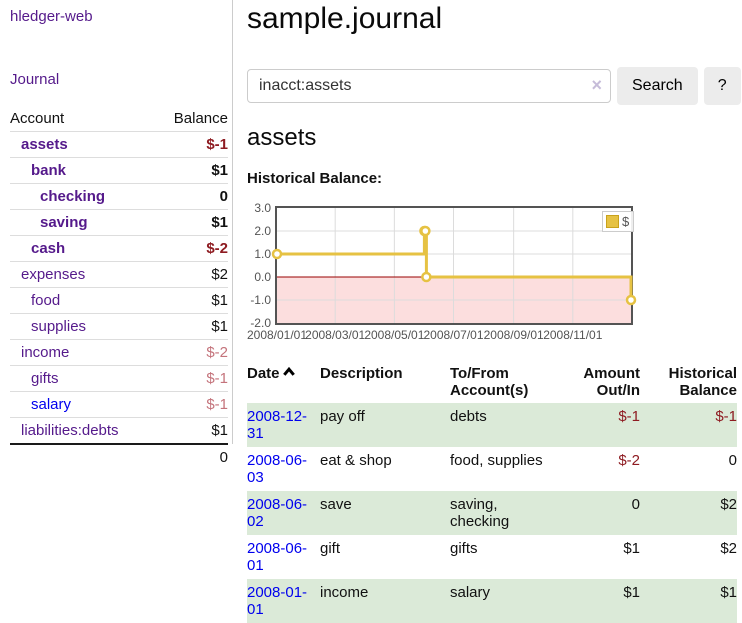  I want to click on transaction-date-link: 2008-06-03, so click(277, 469).